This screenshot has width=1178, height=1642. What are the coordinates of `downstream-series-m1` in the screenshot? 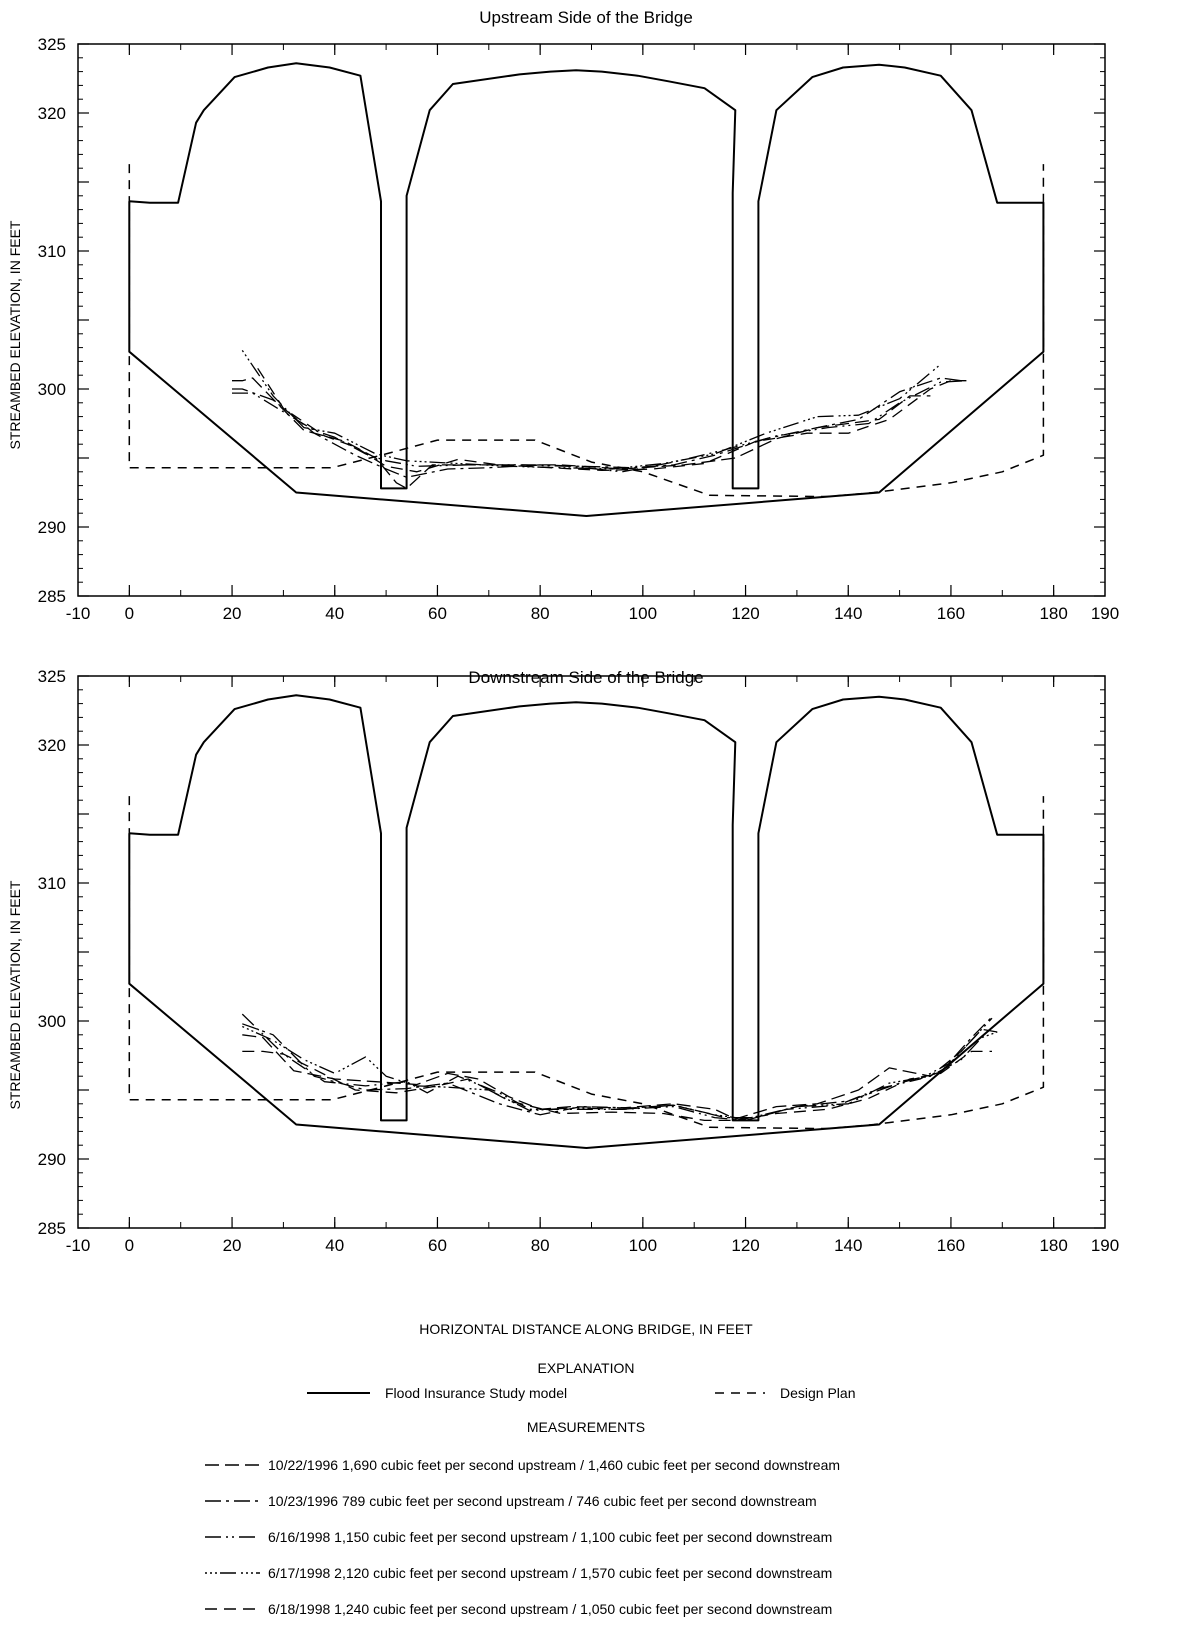 It's located at (620, 1074).